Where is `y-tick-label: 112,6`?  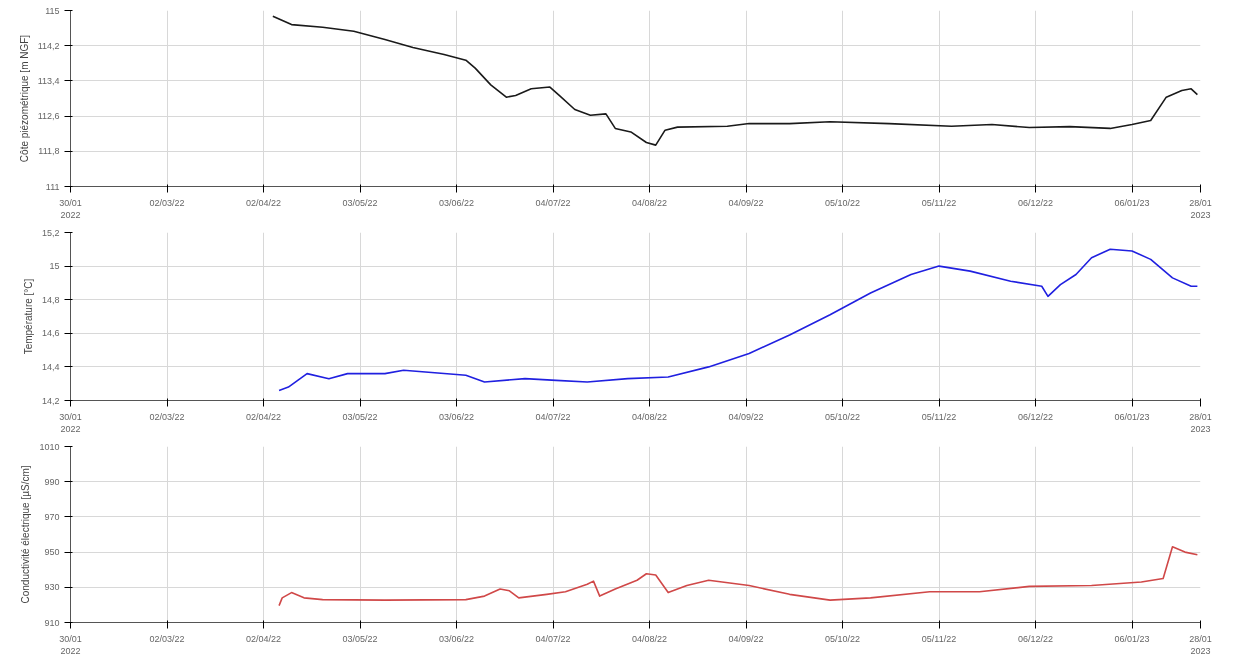 y-tick-label: 112,6 is located at coordinates (48, 116).